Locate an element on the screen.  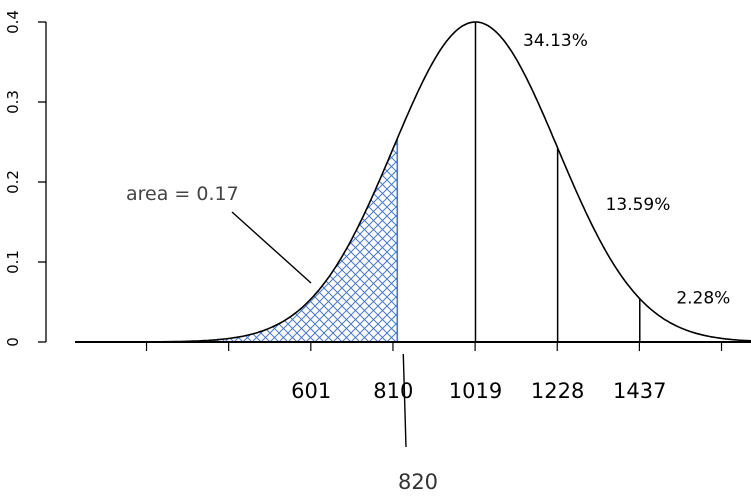
y-tick-label: 0.4 is located at coordinates (13, 22).